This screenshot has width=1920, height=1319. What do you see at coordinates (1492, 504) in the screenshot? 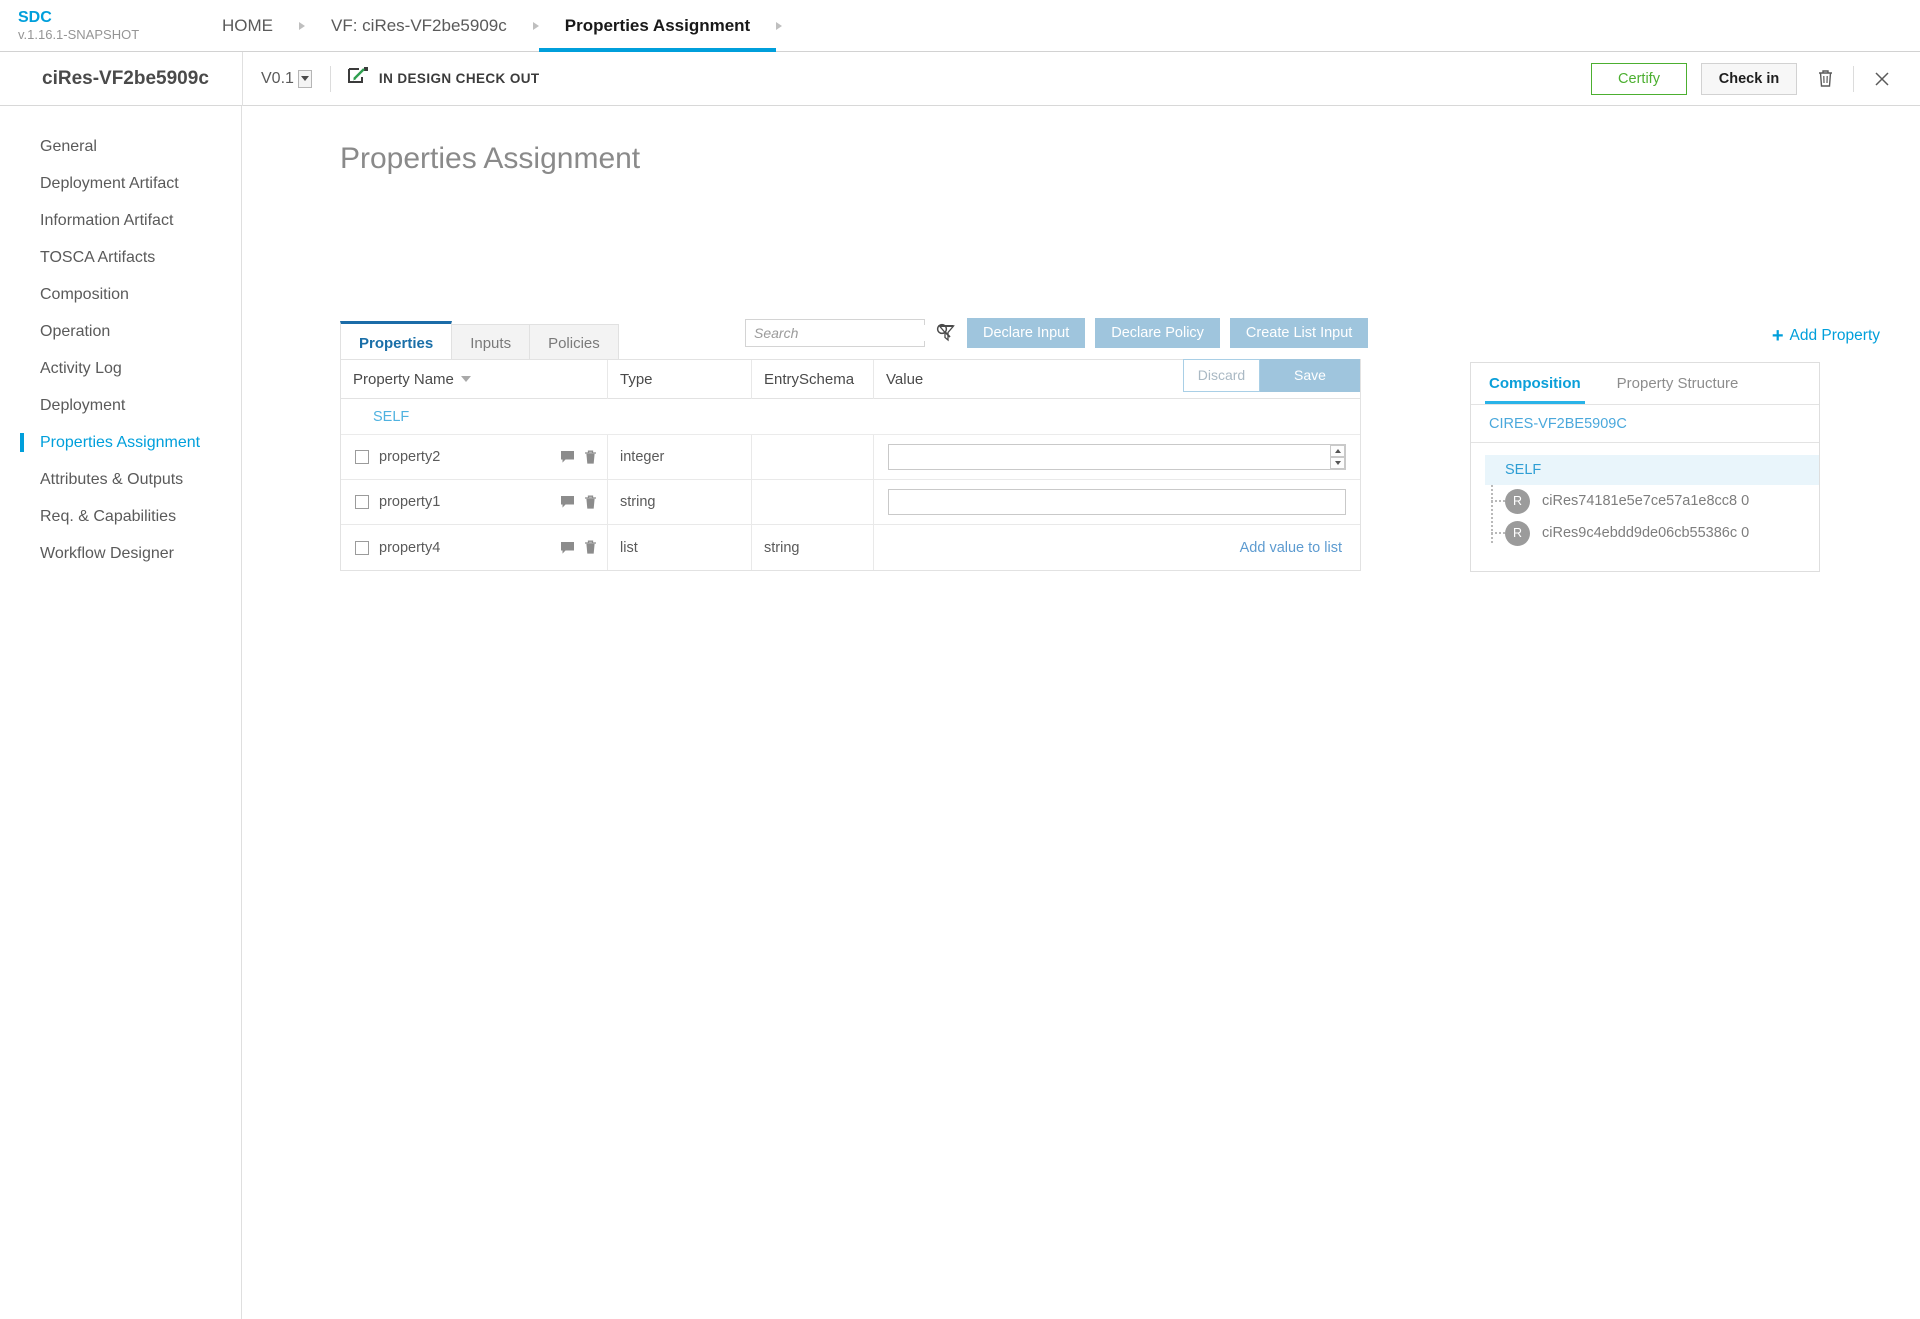
I see `tree-connector-line` at bounding box center [1492, 504].